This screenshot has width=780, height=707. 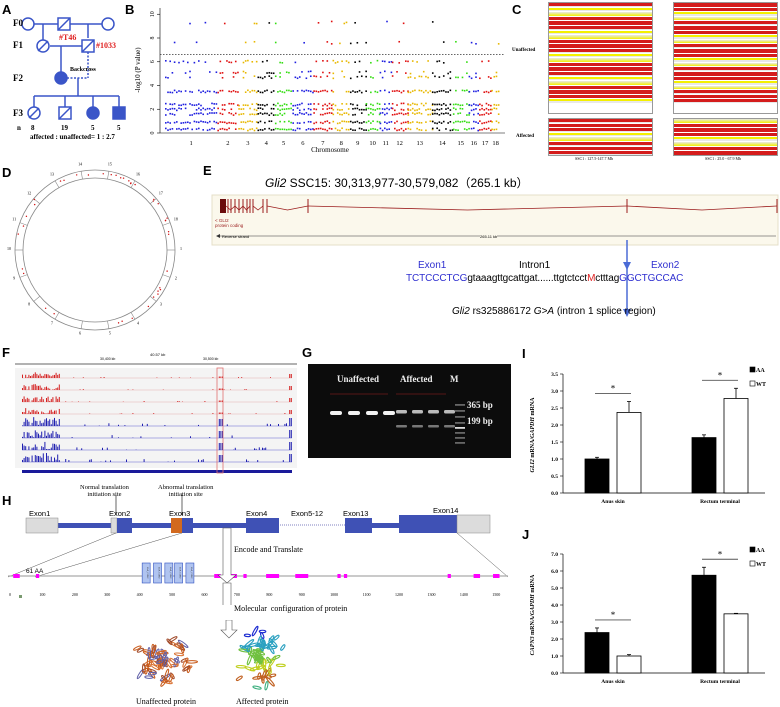 I want to click on significance-marker: *, so click(x=720, y=554).